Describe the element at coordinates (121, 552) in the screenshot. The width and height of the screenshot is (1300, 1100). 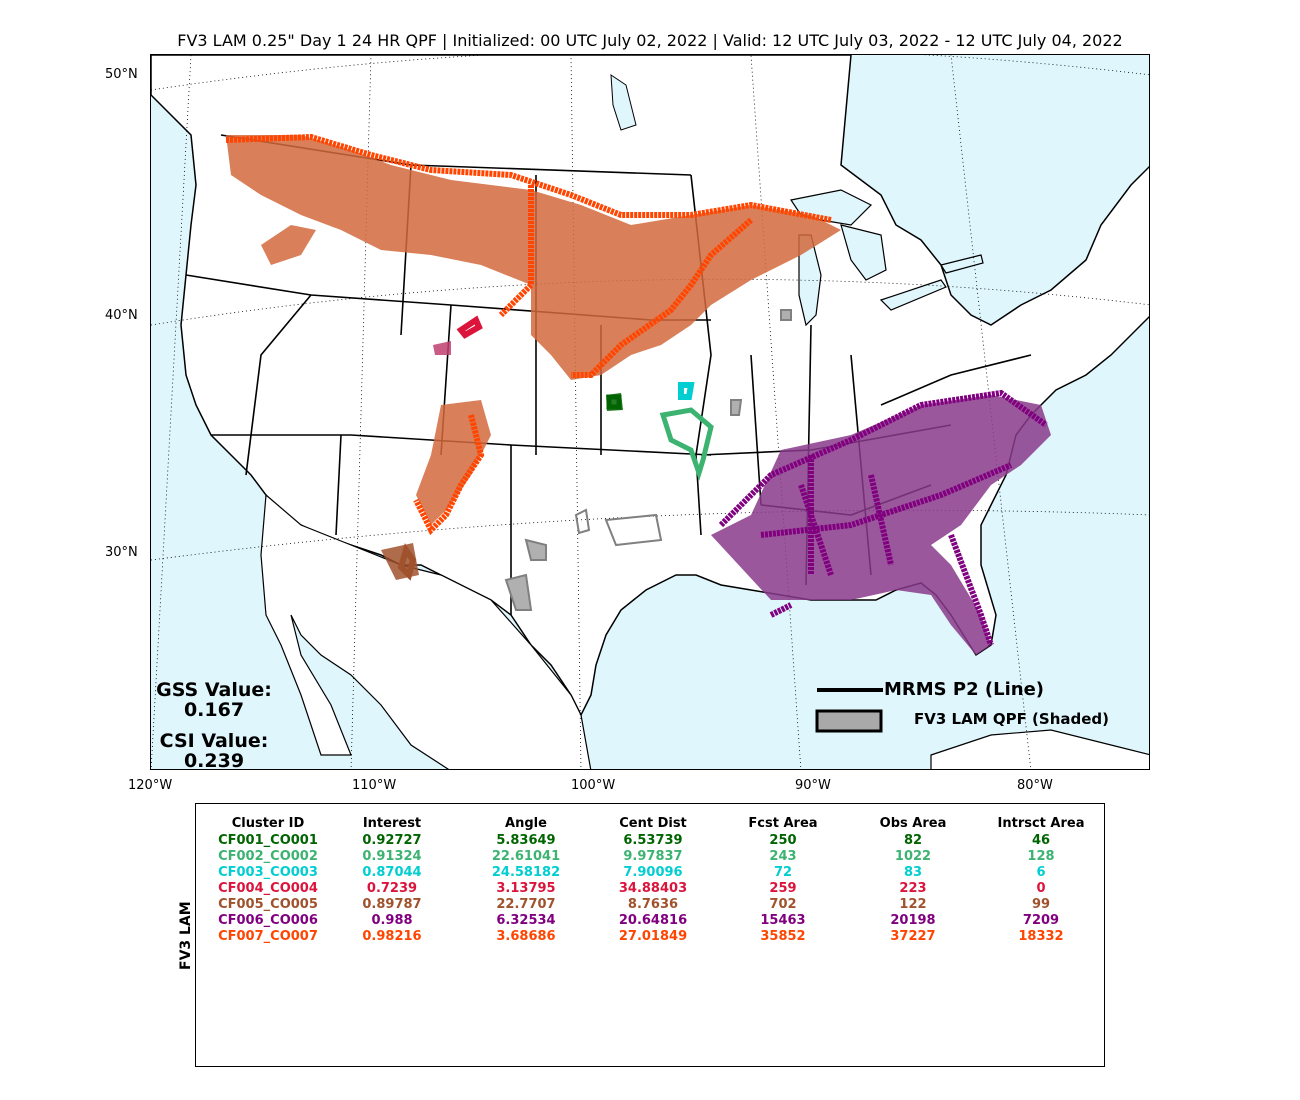
I see `lat-label-30: 30°N` at that location.